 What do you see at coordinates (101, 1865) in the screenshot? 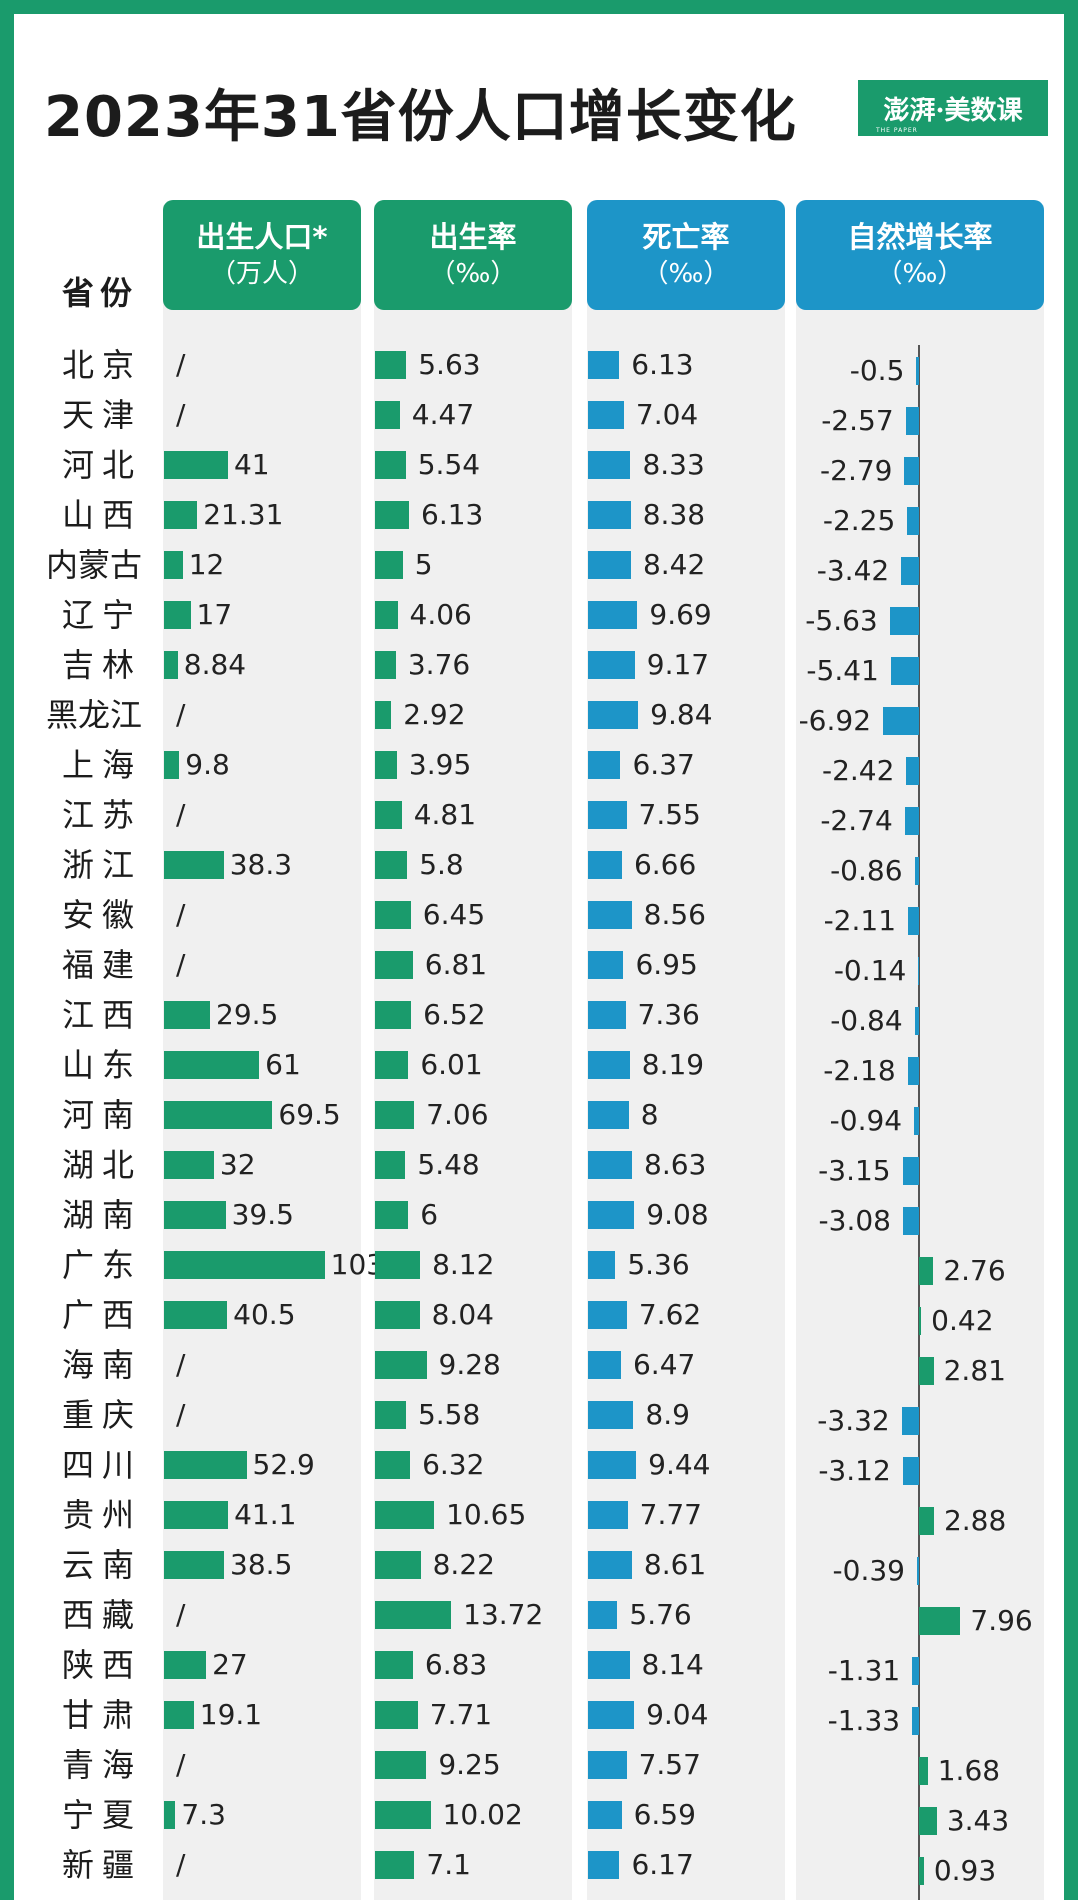
I see `province-label: 新疆` at bounding box center [101, 1865].